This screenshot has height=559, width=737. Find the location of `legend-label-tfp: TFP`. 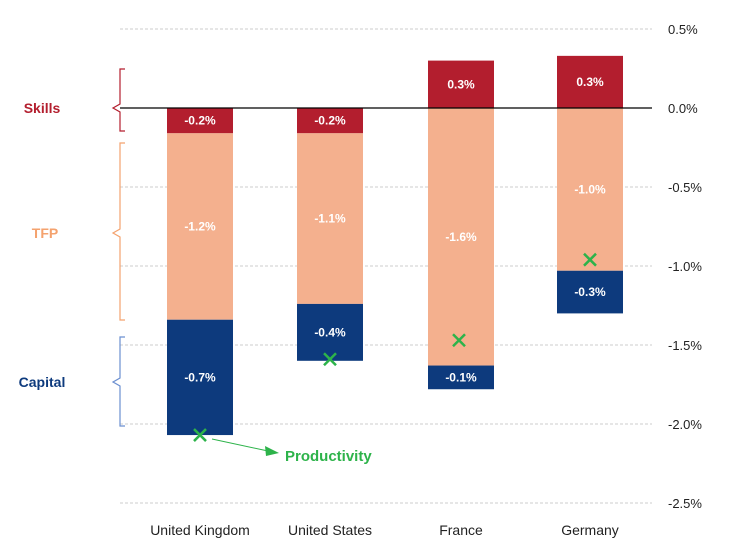

legend-label-tfp: TFP is located at coordinates (45, 233).